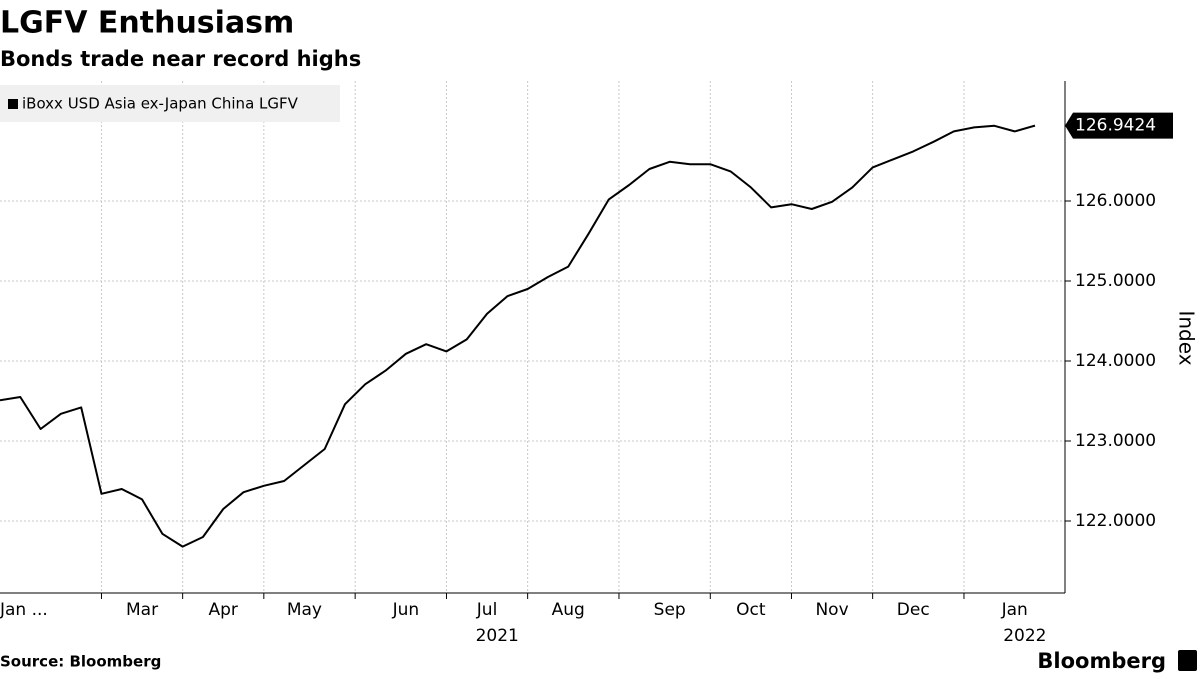  I want to click on y-tick-label: 126.0000, so click(1115, 201).